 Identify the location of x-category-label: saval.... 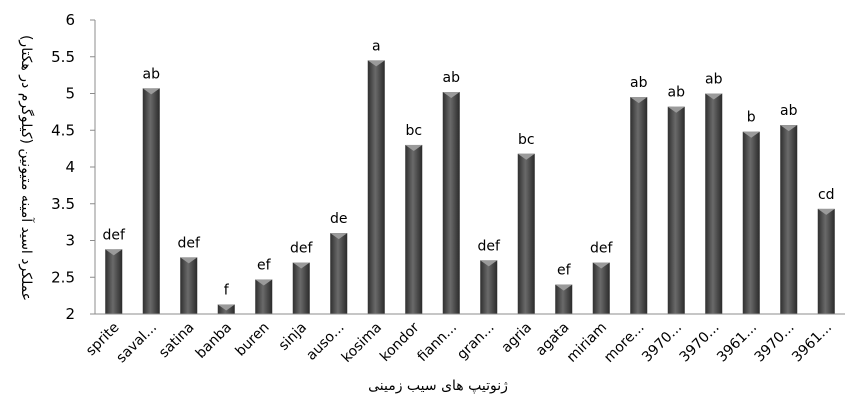
(136, 343).